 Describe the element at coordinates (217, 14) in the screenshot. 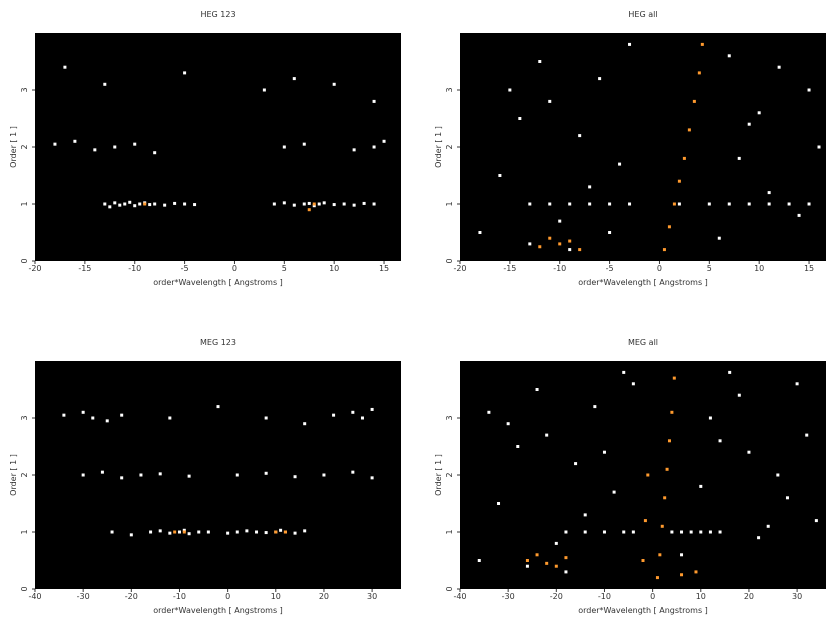

I see `panel-title: HEG 123` at that location.